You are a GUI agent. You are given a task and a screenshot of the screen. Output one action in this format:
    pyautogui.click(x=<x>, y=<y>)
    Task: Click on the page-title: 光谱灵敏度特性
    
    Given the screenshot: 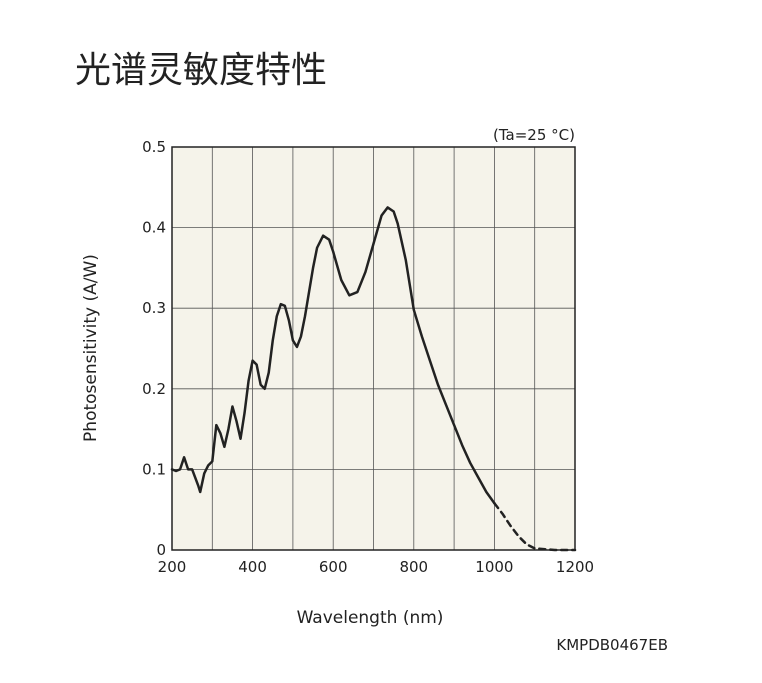 What is the action you would take?
    pyautogui.click(x=201, y=70)
    